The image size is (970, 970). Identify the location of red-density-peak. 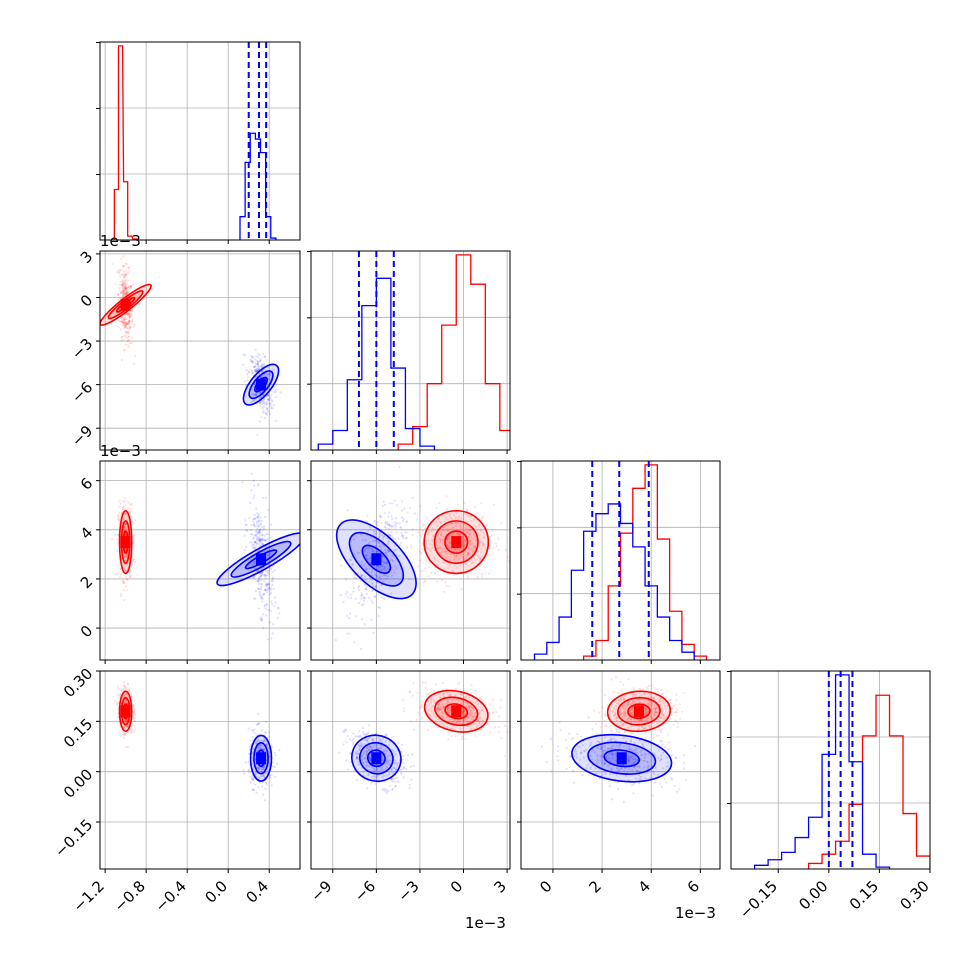
(456, 711).